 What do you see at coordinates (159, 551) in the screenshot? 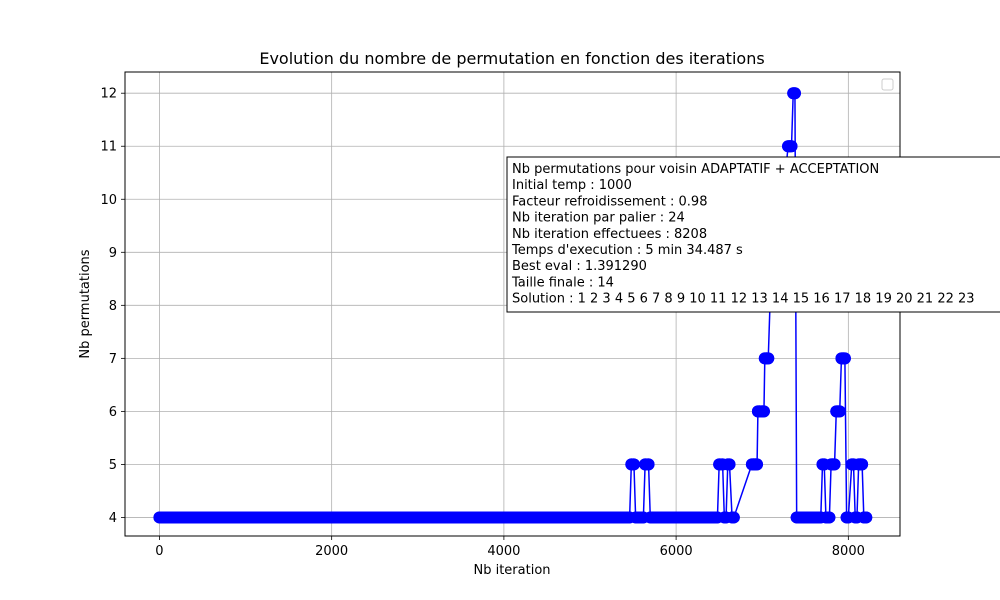
I see `x-tick-label: 0` at bounding box center [159, 551].